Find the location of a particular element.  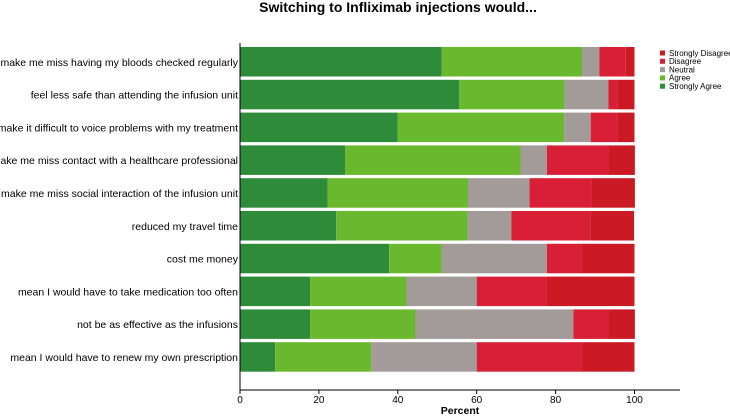

legend-swatch-neutral is located at coordinates (662, 70).